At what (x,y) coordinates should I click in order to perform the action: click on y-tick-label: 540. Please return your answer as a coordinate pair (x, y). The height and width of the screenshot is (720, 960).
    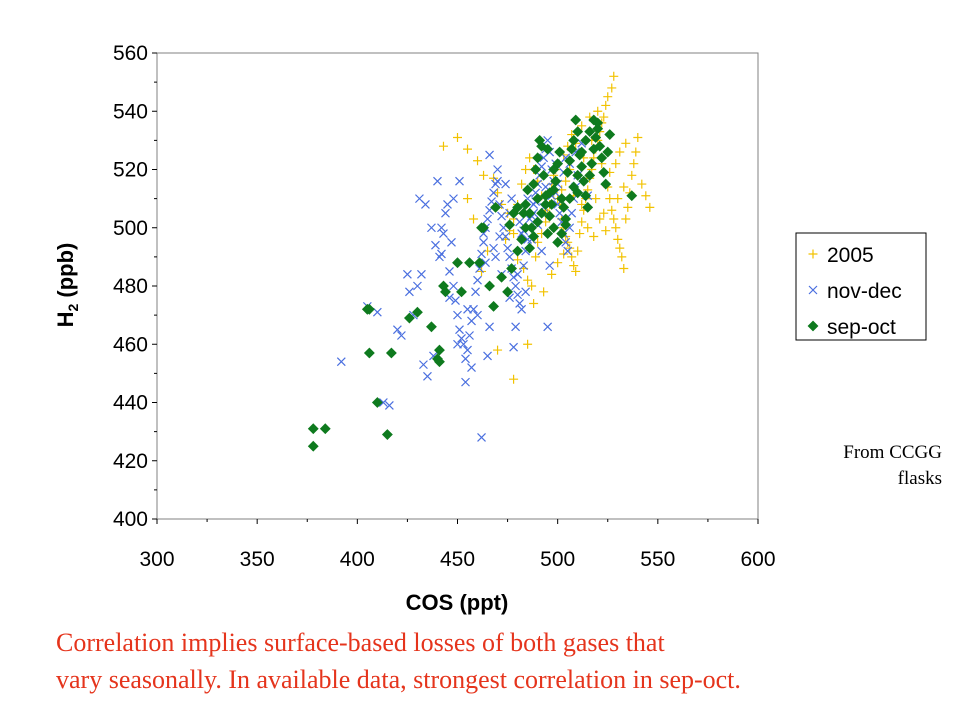
    Looking at the image, I should click on (130, 111).